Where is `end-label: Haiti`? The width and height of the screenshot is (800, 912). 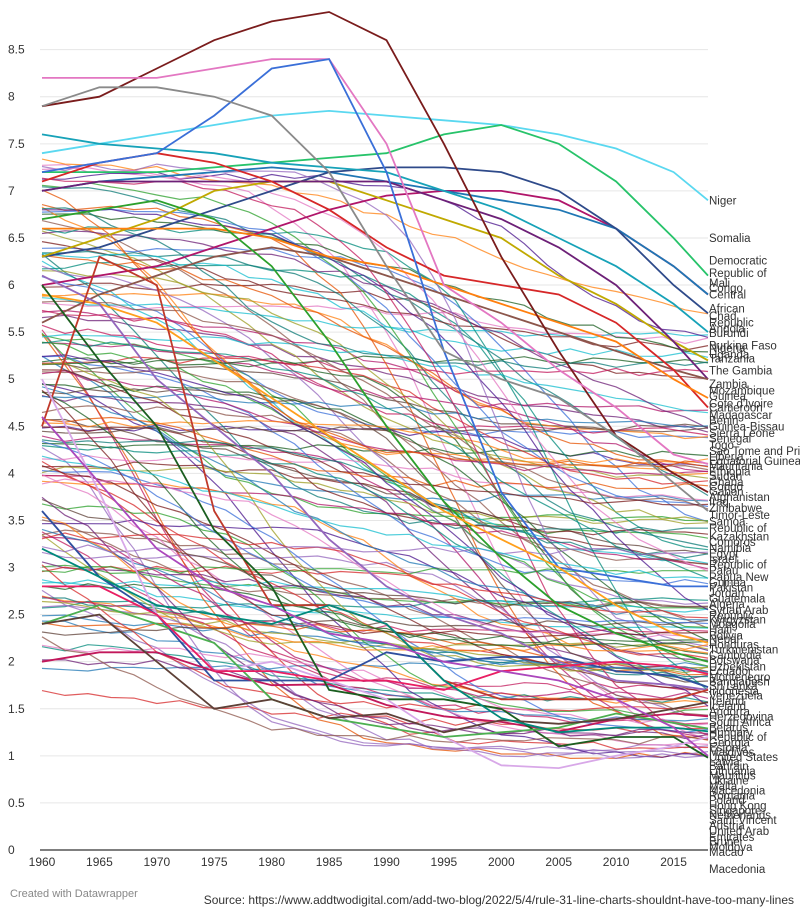 end-label: Haiti is located at coordinates (720, 631).